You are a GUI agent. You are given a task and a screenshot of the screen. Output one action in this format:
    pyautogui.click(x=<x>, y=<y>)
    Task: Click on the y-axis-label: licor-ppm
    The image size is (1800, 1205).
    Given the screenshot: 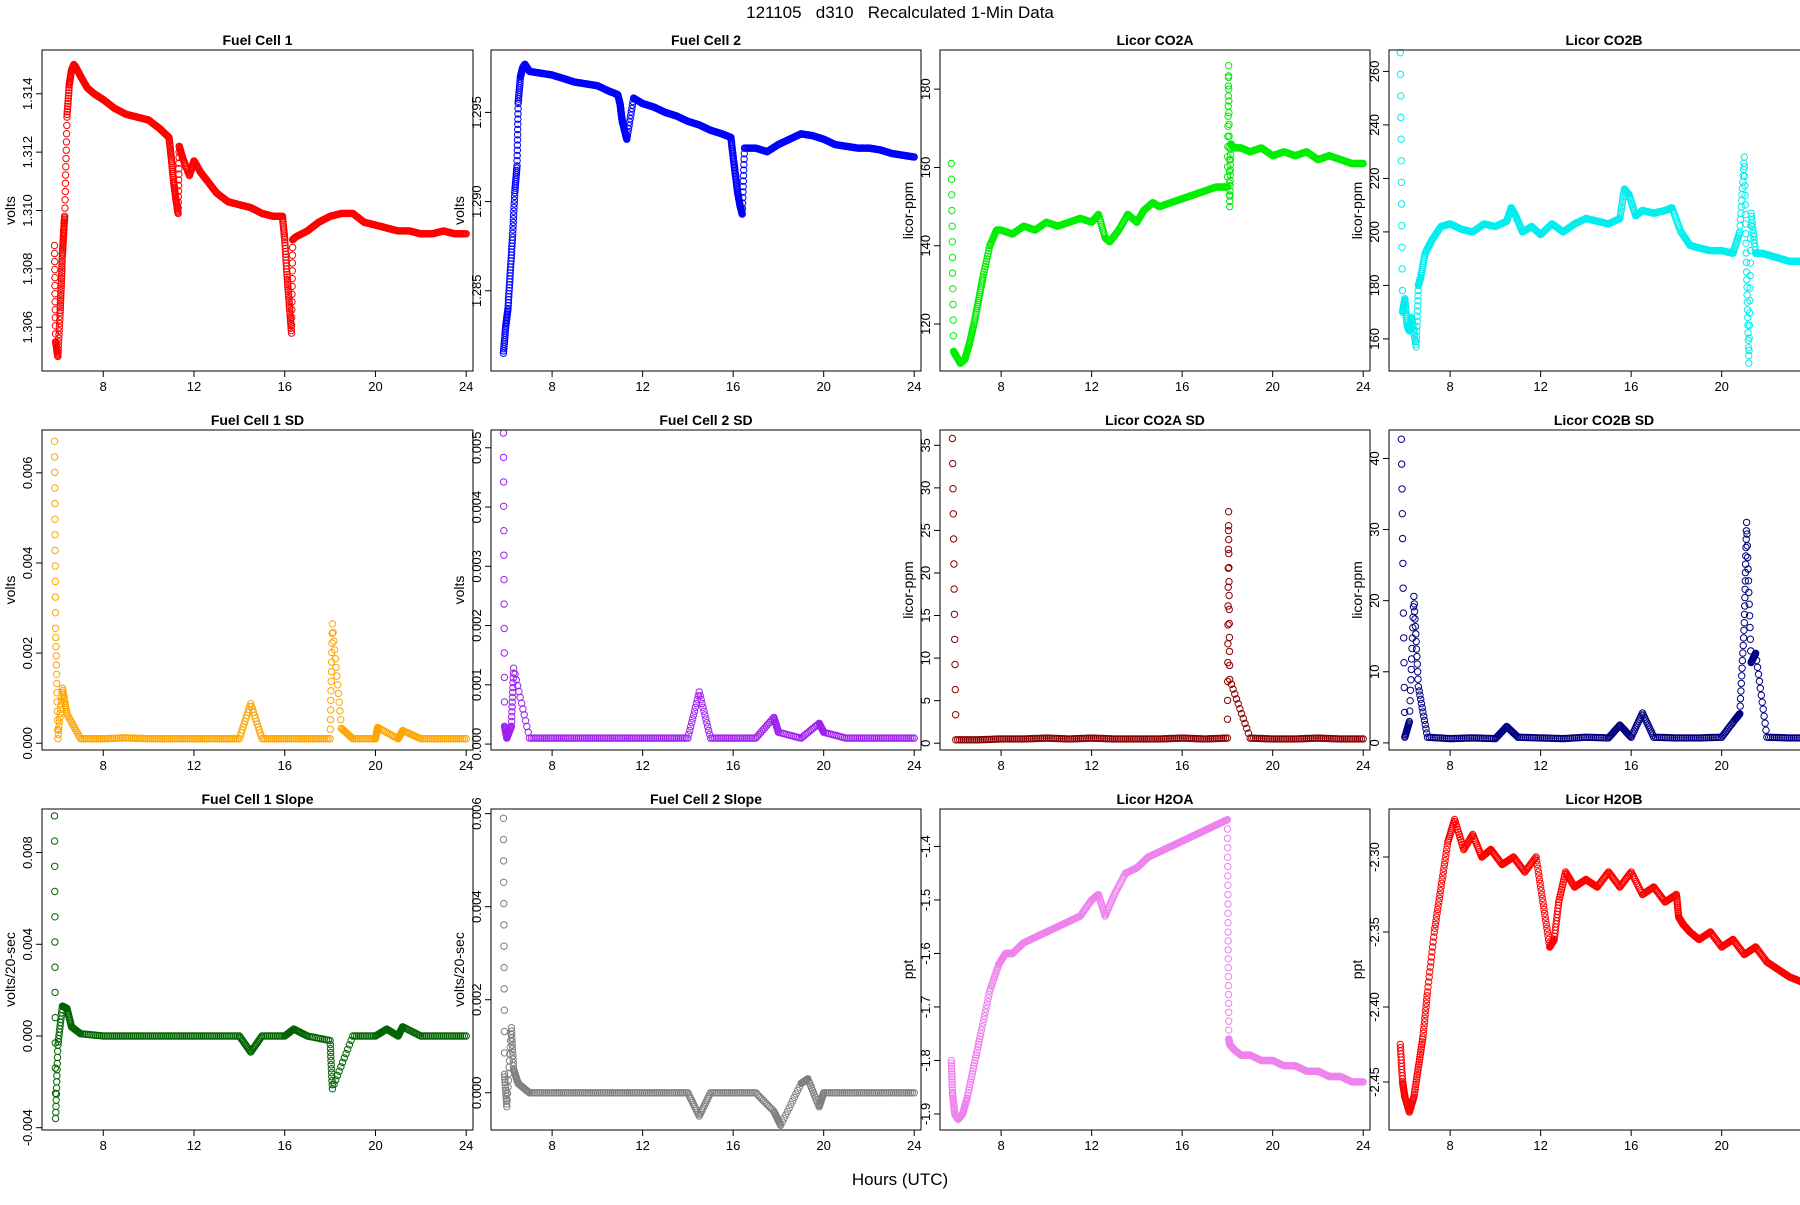 What is the action you would take?
    pyautogui.click(x=908, y=211)
    